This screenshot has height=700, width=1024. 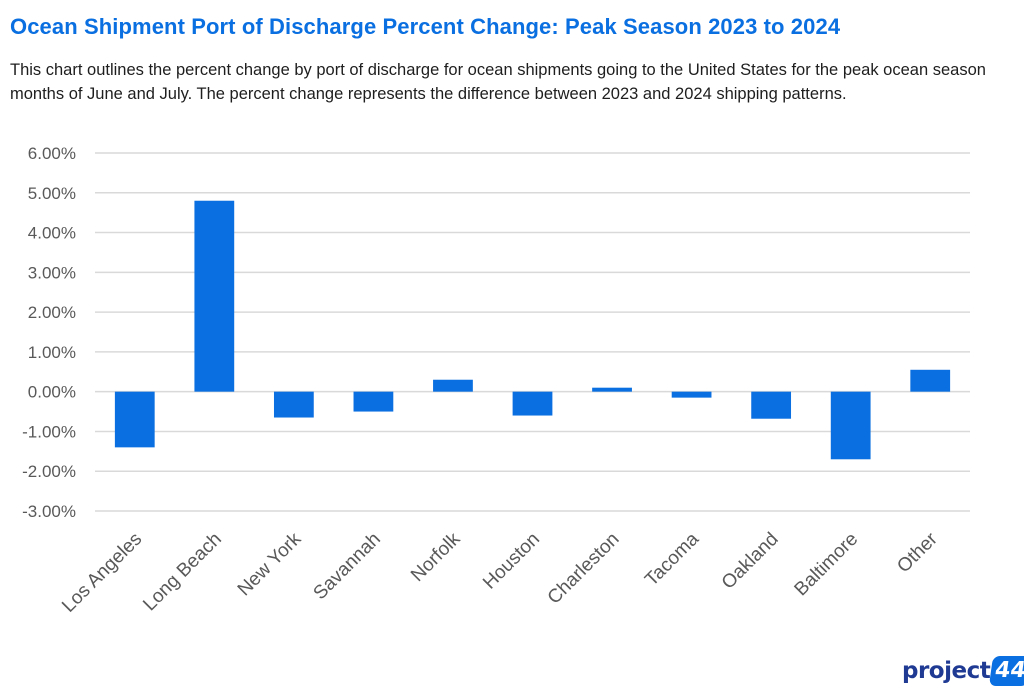 I want to click on x-category-label: Charleston, so click(x=584, y=569).